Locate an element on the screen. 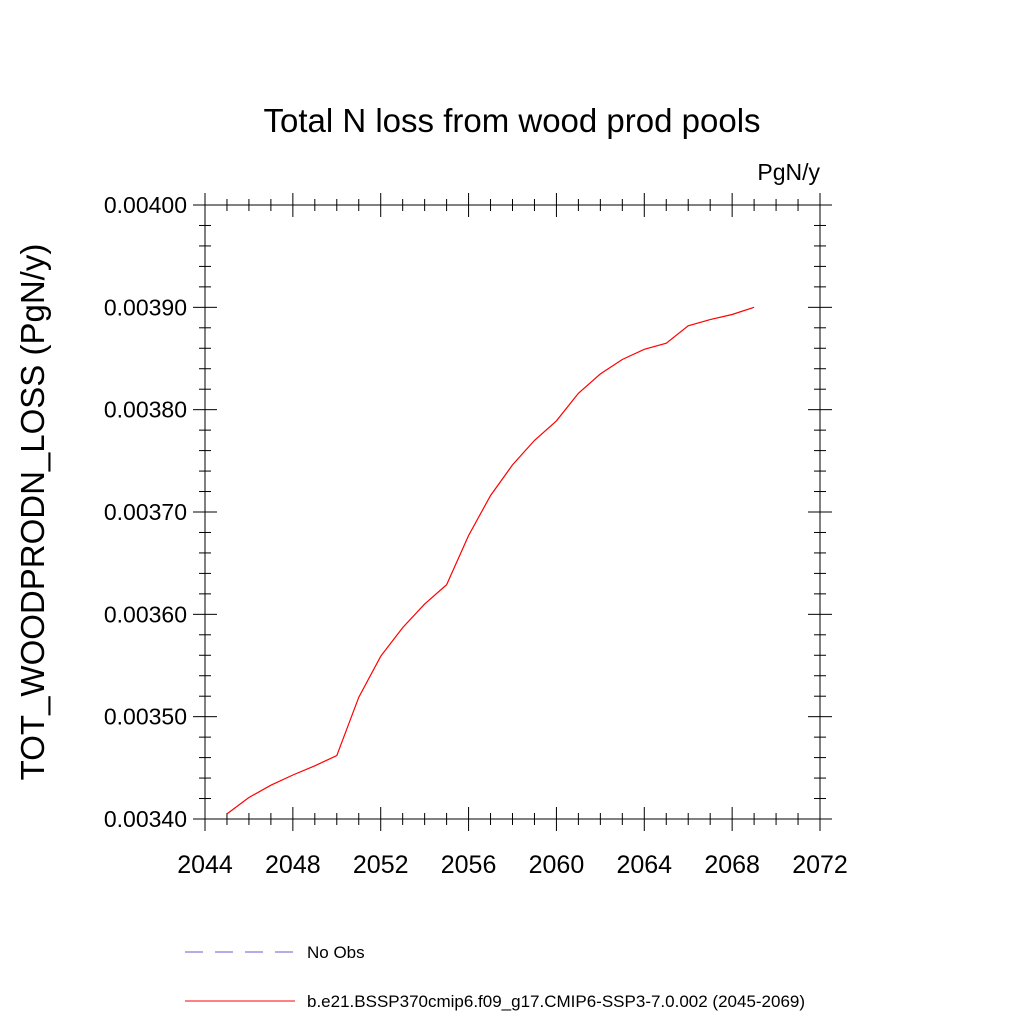 The image size is (1024, 1029). x-tick-label: 2064 is located at coordinates (644, 865).